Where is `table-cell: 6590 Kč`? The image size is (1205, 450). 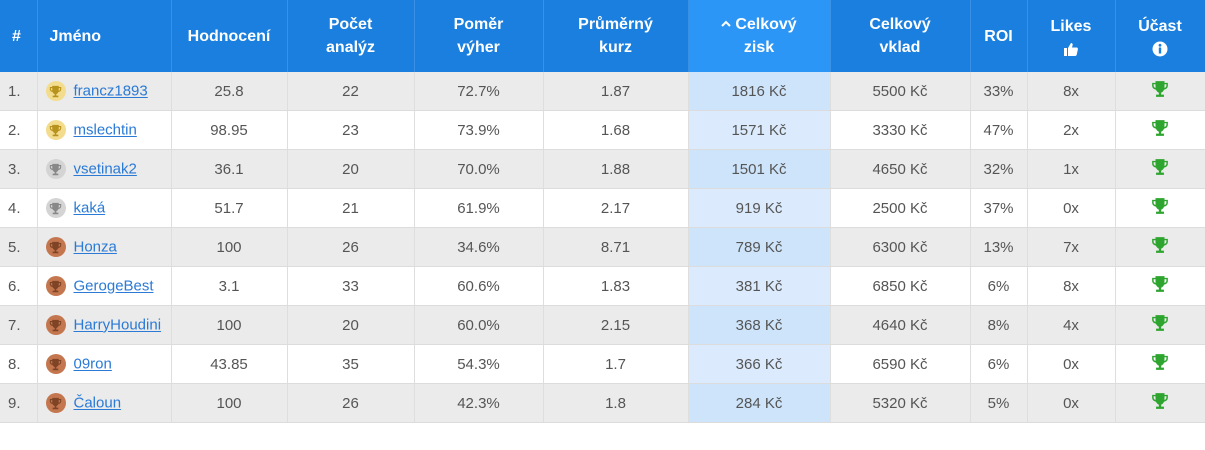
table-cell: 6590 Kč is located at coordinates (900, 364).